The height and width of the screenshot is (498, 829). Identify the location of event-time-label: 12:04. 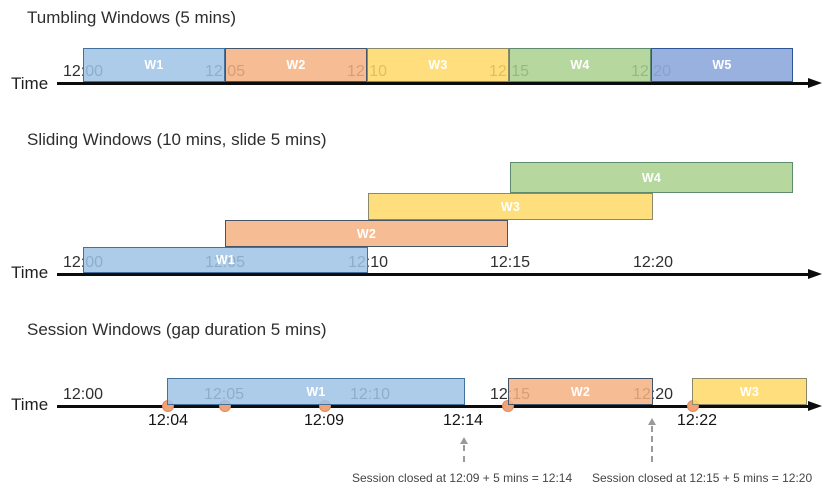
(168, 420).